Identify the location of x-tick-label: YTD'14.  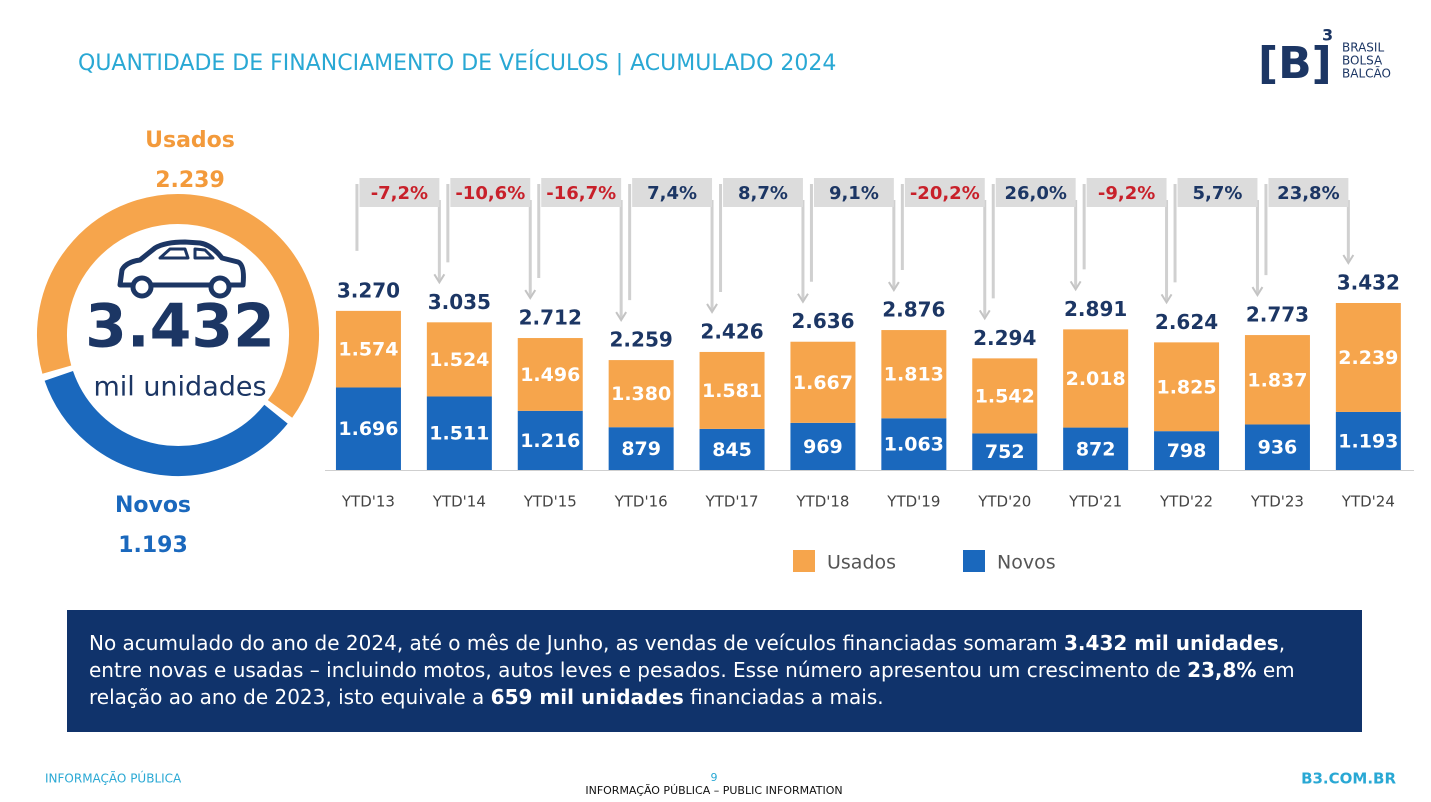
(459, 502).